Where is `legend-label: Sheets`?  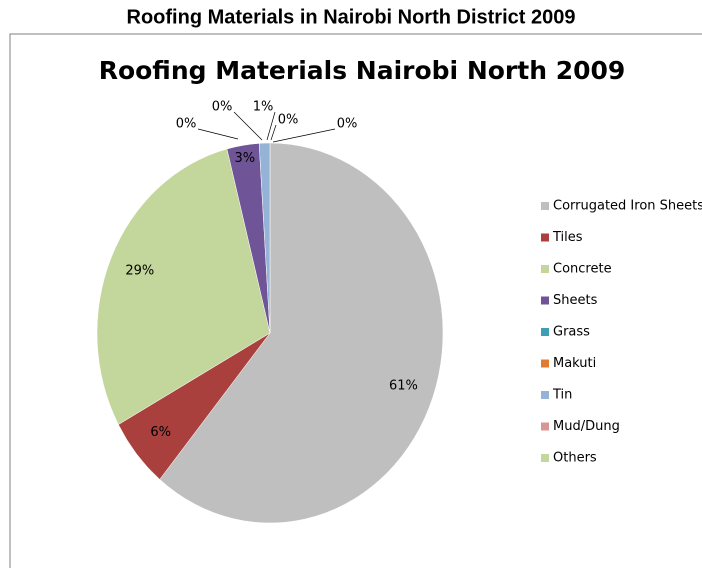 legend-label: Sheets is located at coordinates (575, 300).